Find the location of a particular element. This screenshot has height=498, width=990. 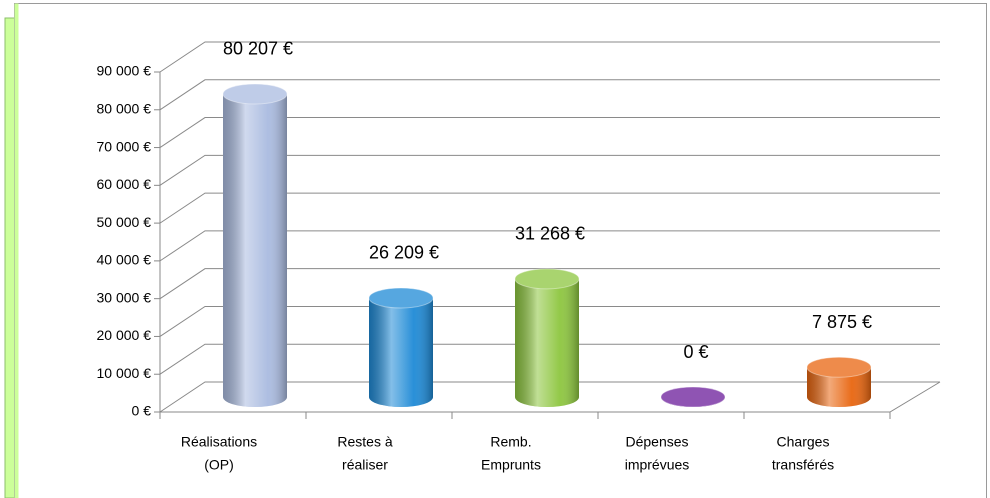

x-tick-label: transférés is located at coordinates (803, 465).